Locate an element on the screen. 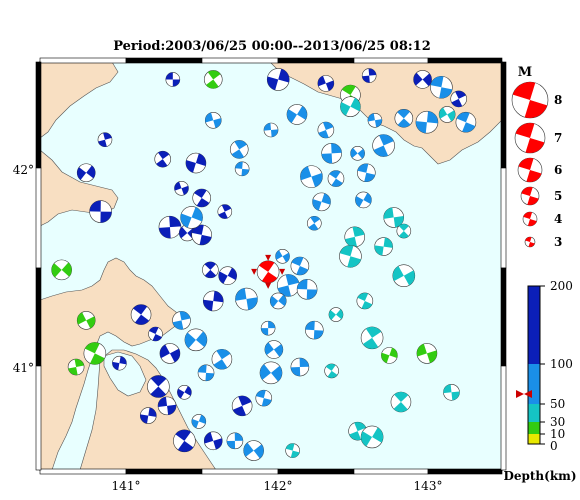 Image resolution: width=580 pixels, height=500 pixels. lat-tick-label: 42° is located at coordinates (23, 170).